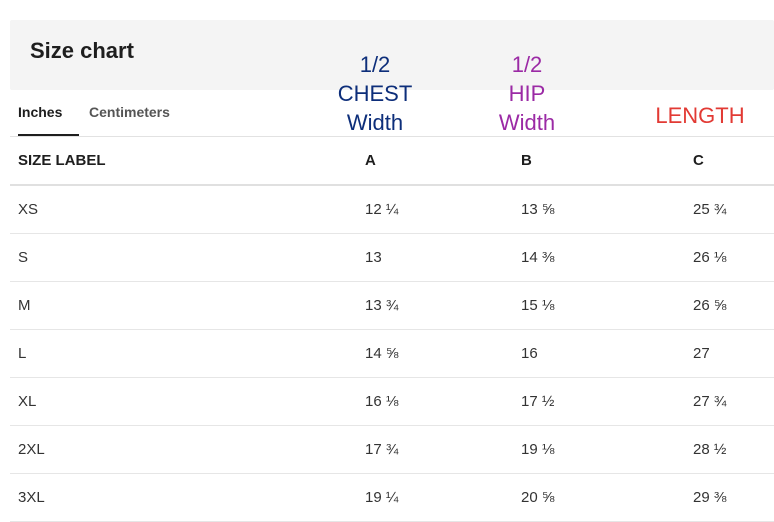 Image resolution: width=774 pixels, height=522 pixels. I want to click on value-c-cell: 27, so click(729, 353).